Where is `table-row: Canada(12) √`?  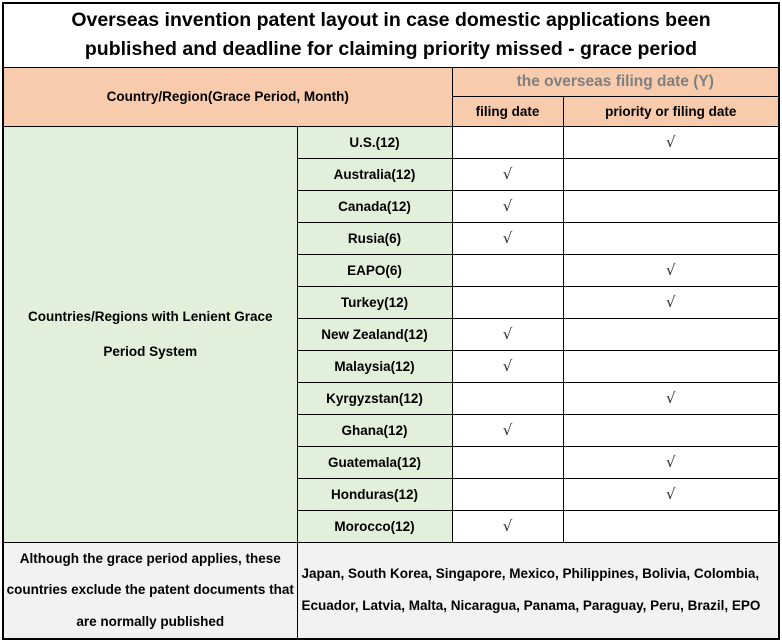
table-row: Canada(12) √ is located at coordinates (391, 206).